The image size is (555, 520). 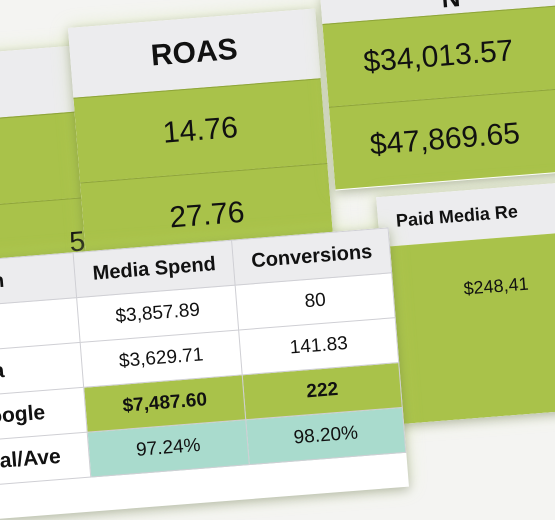 I want to click on platform-cell: tal/Ave, so click(x=45, y=459).